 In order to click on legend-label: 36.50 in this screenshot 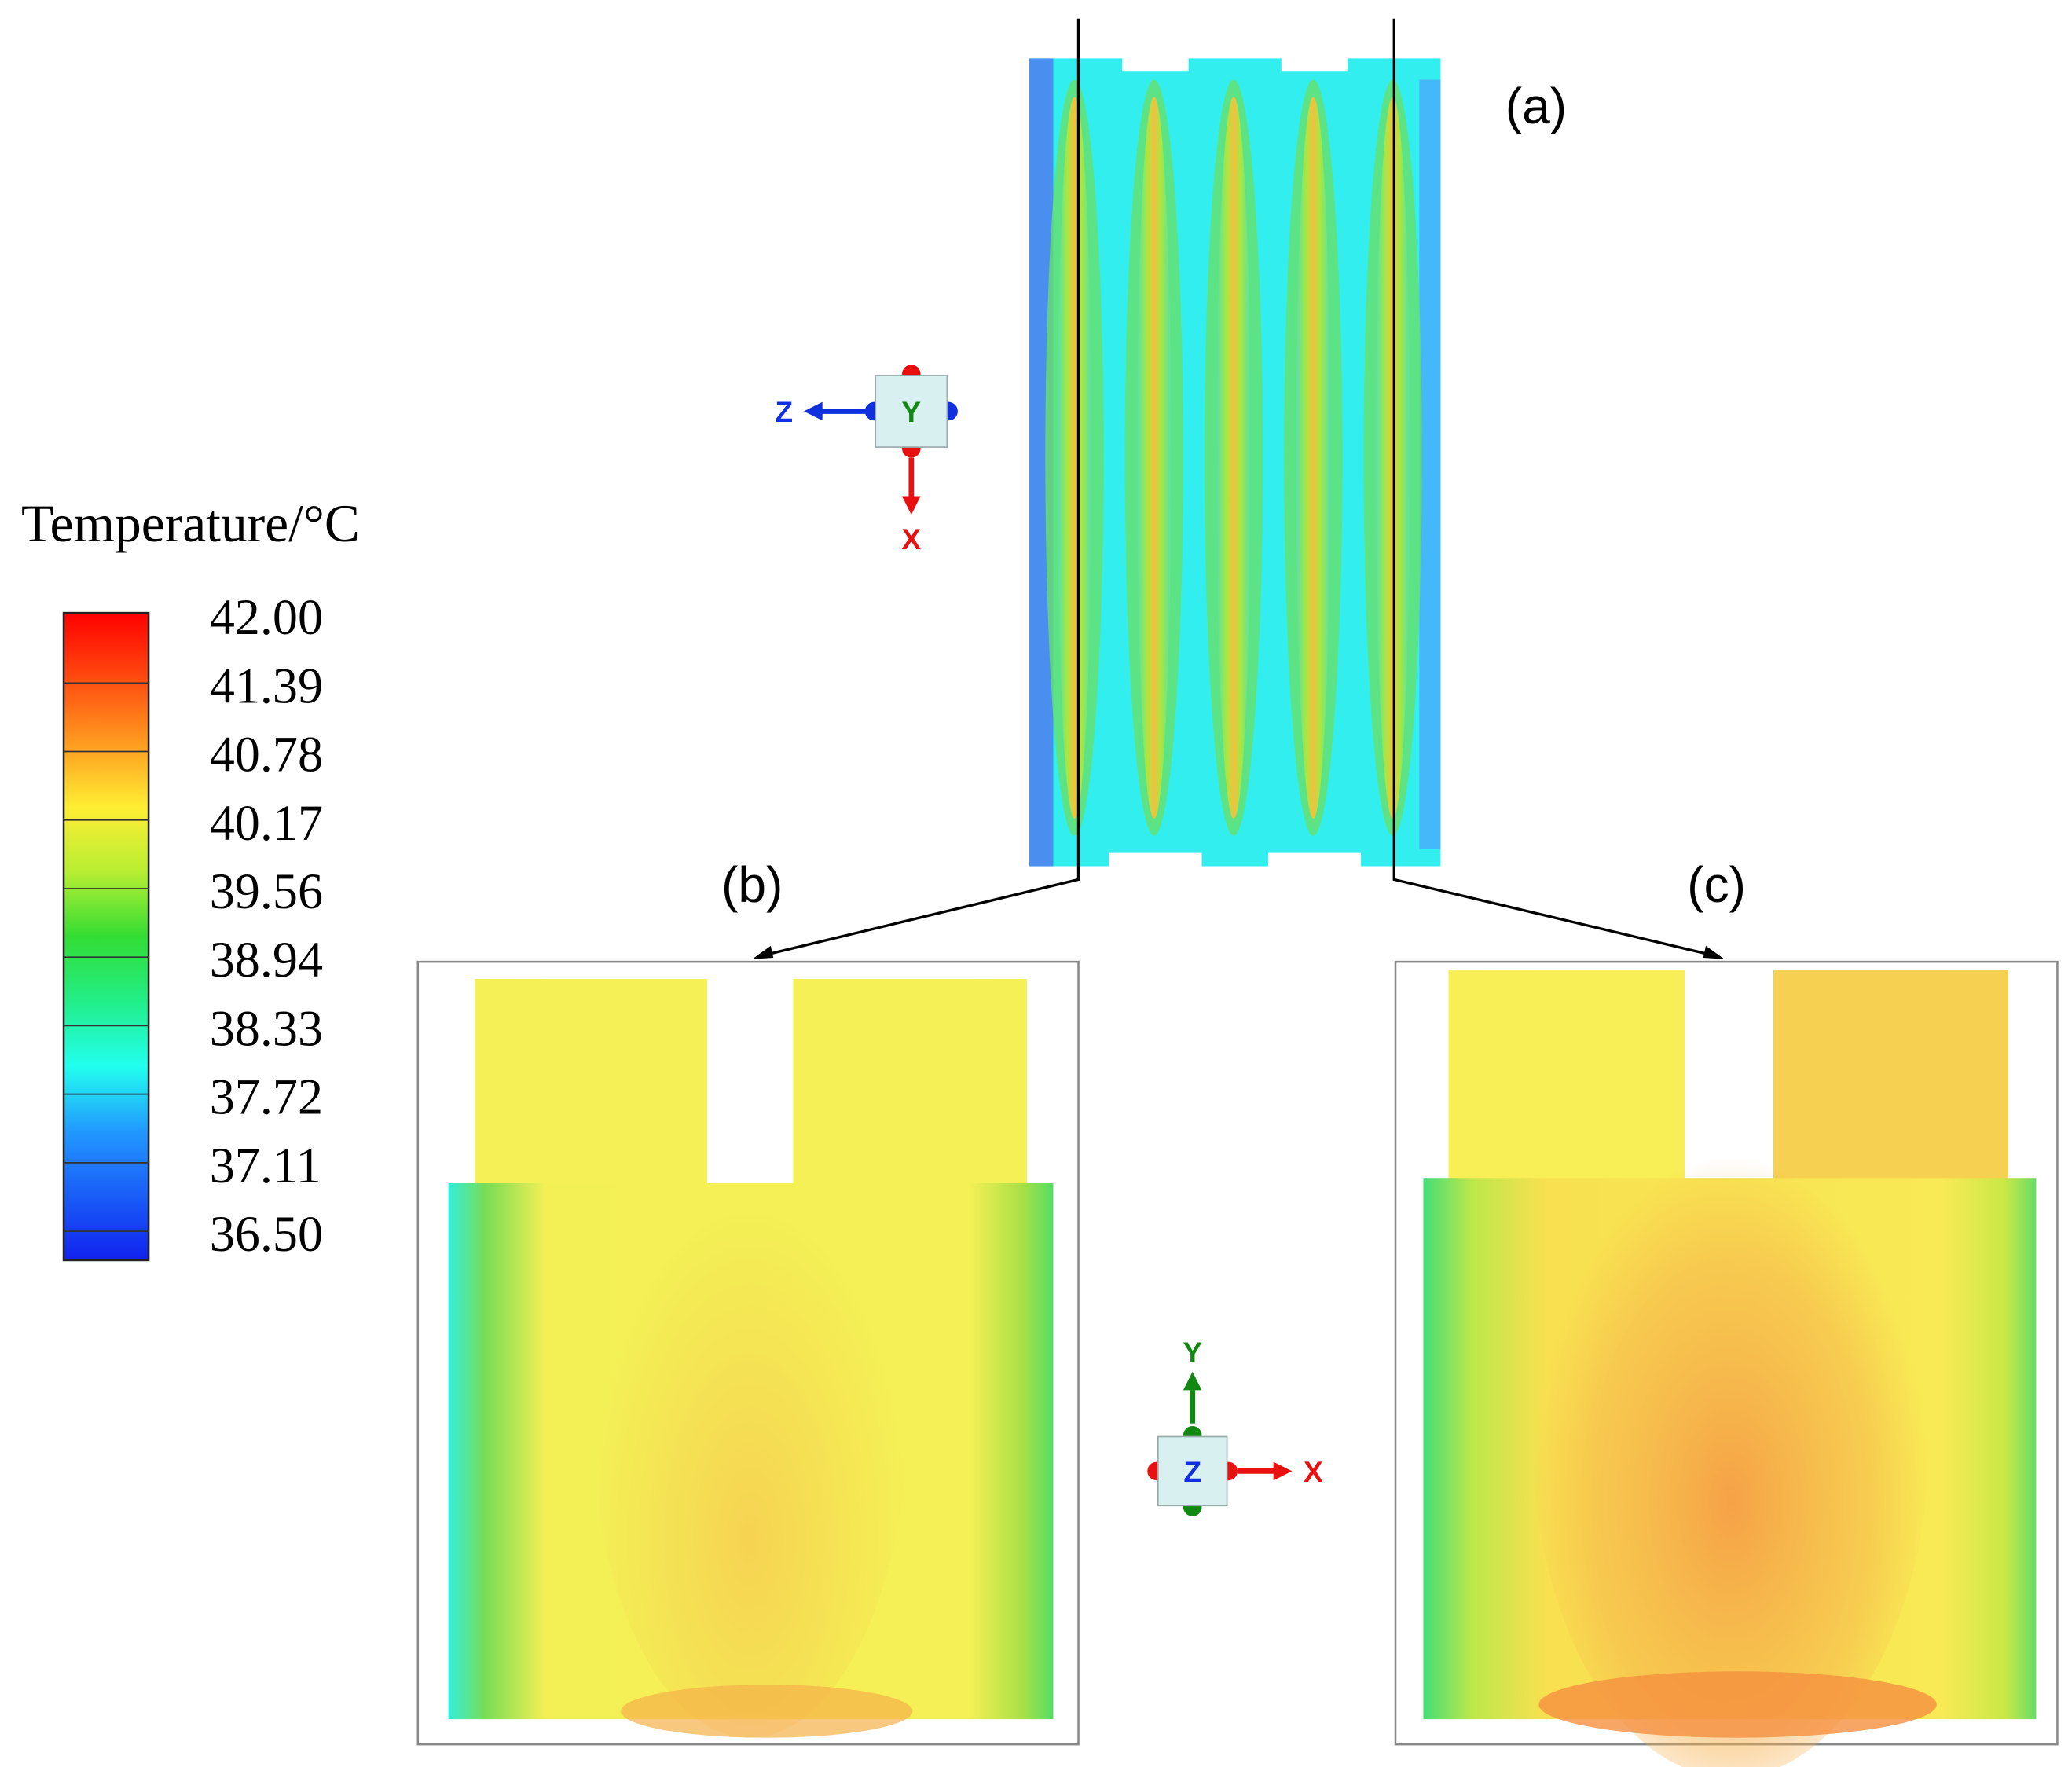, I will do `click(266, 1234)`.